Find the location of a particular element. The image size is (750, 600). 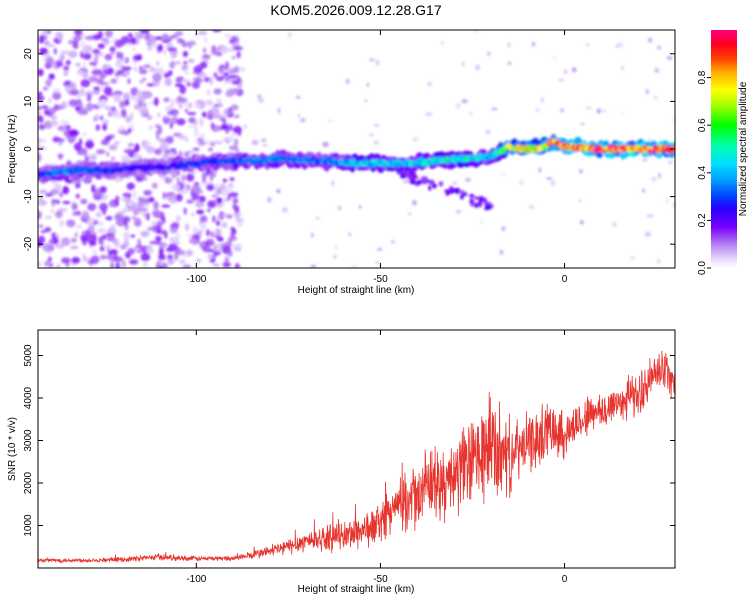

y-tick-label: -20 is located at coordinates (28, 244).